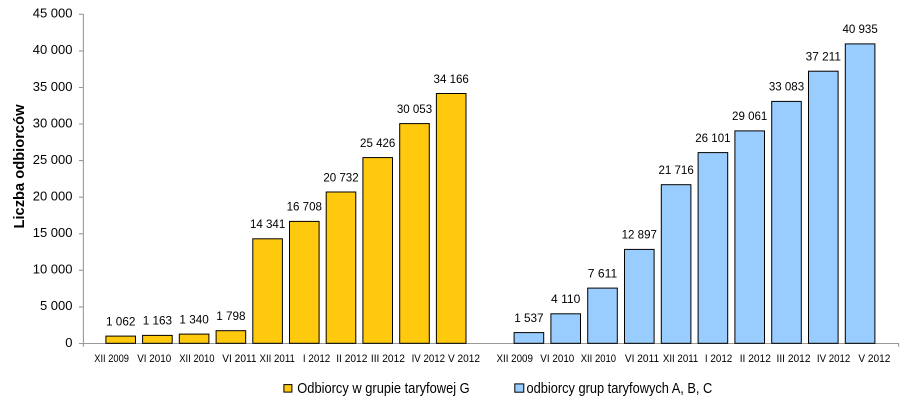 This screenshot has height=405, width=900. Describe the element at coordinates (53, 196) in the screenshot. I see `svg-text: 20 000` at that location.